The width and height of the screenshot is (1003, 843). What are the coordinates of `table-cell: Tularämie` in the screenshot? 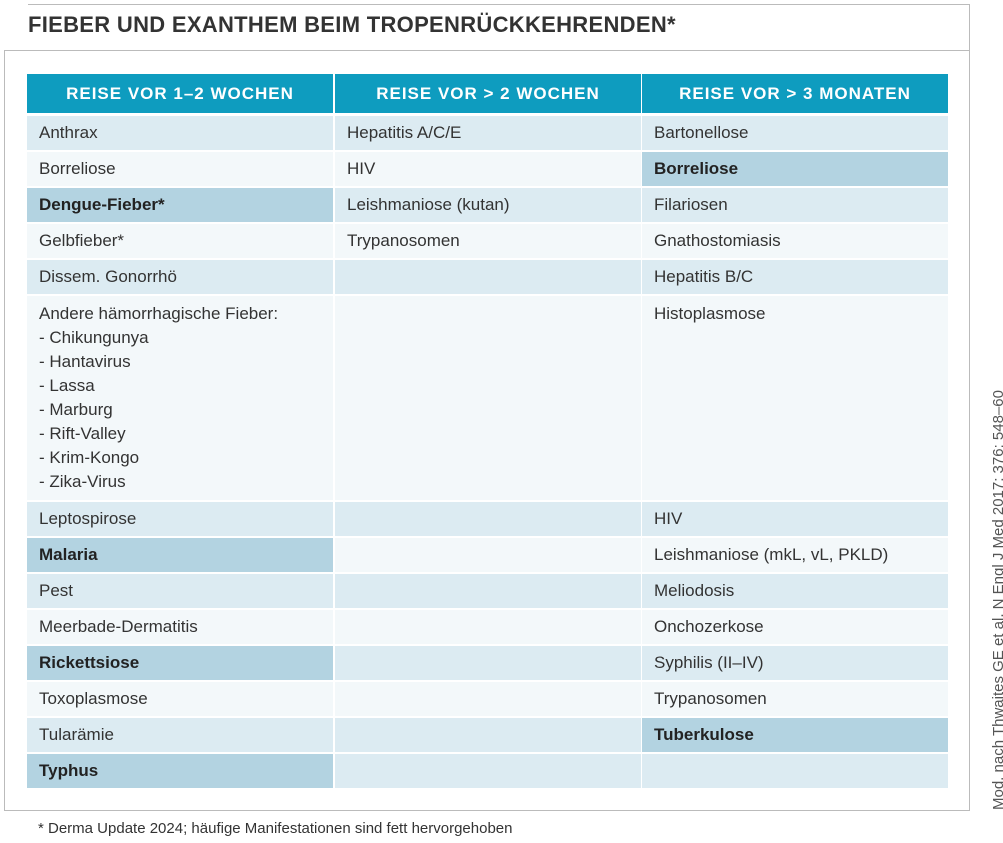 It's located at (180, 735).